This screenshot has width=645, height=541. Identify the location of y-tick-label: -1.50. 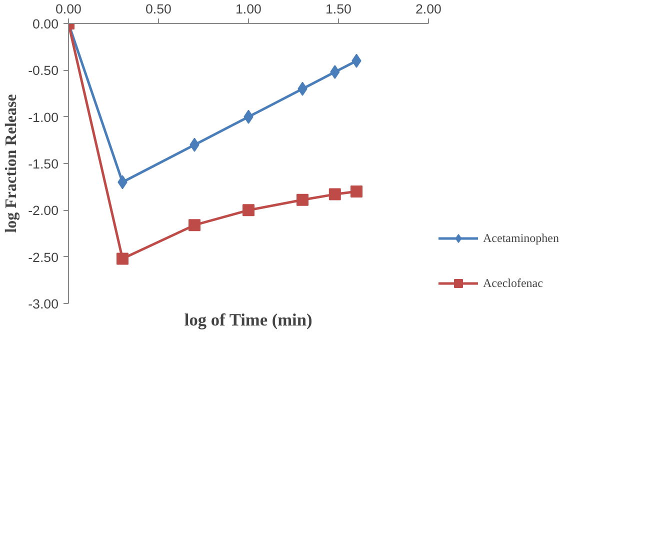
(43, 164).